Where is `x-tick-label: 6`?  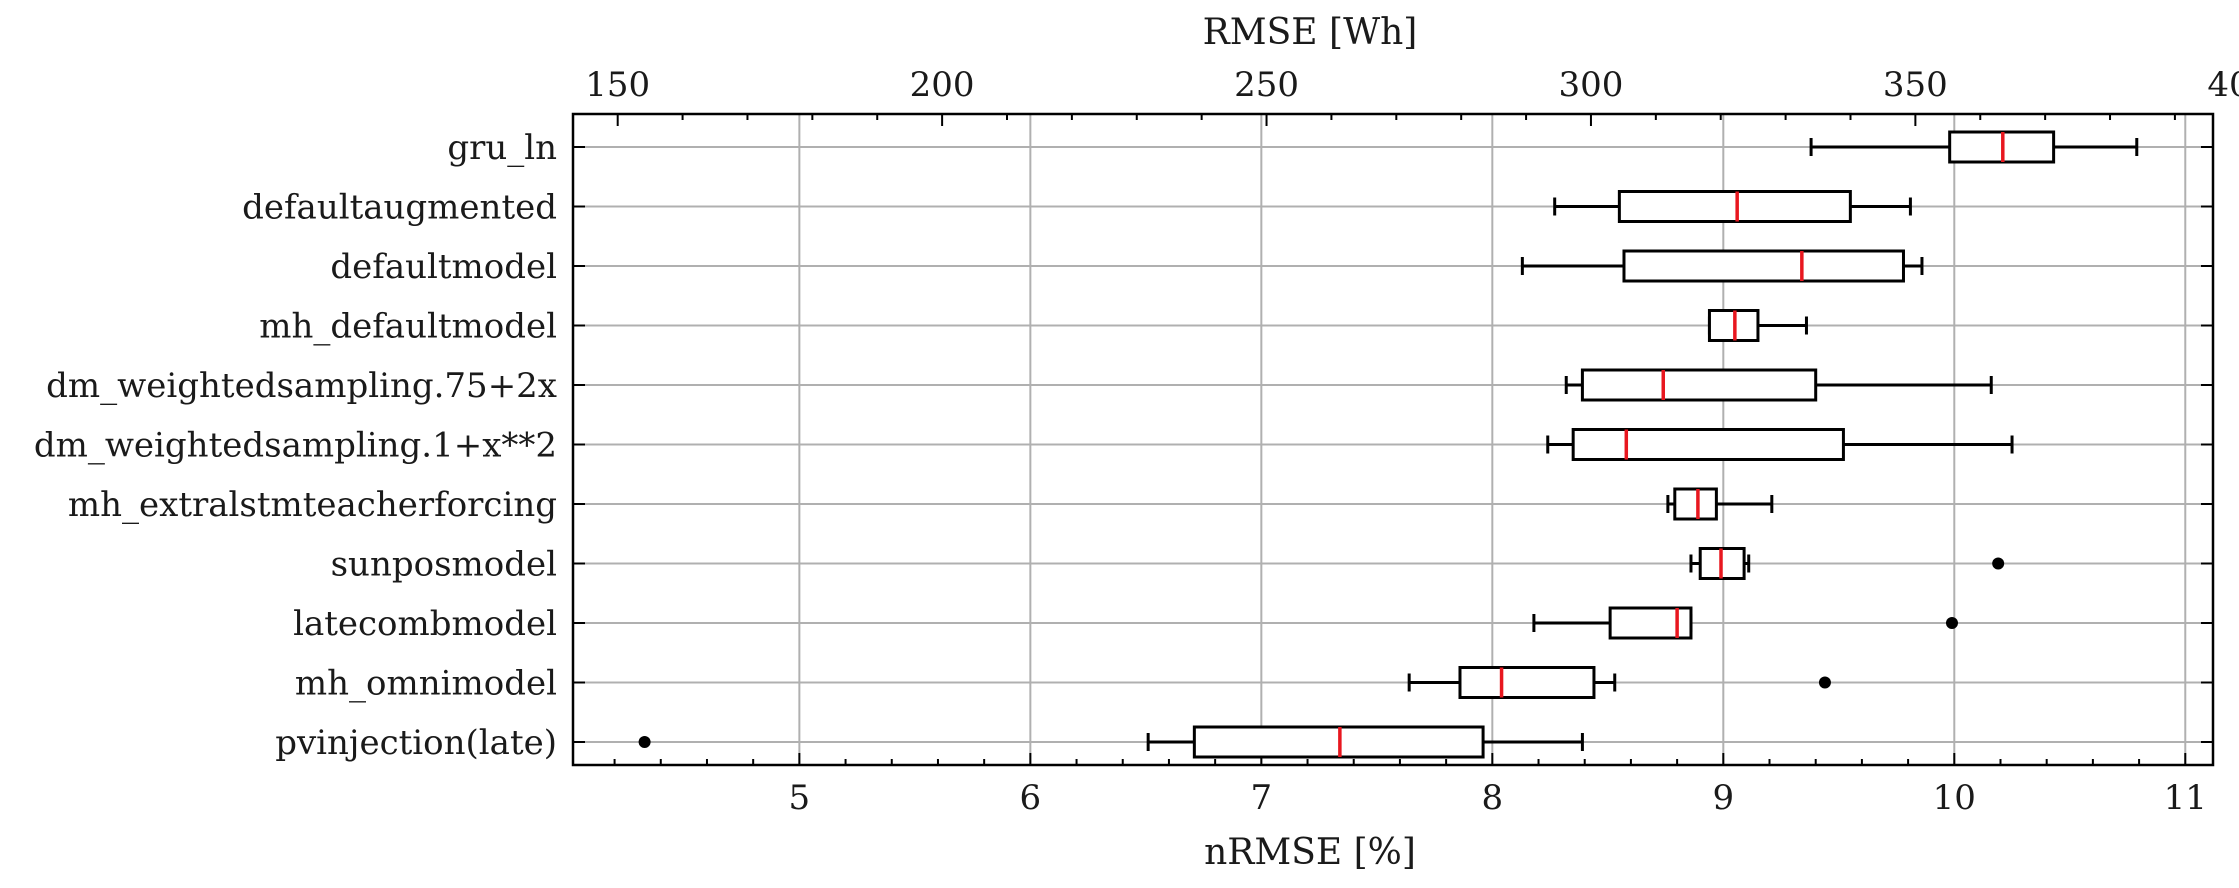 x-tick-label: 6 is located at coordinates (1031, 798).